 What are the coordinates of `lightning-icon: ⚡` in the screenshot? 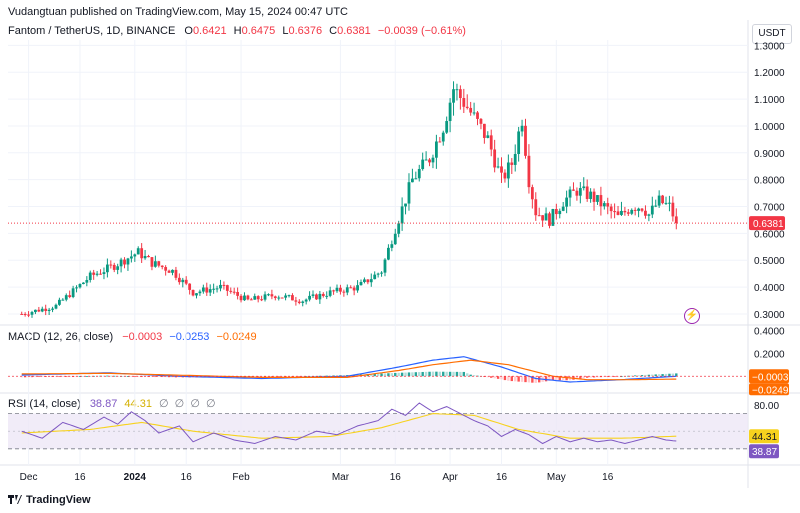 It's located at (692, 316).